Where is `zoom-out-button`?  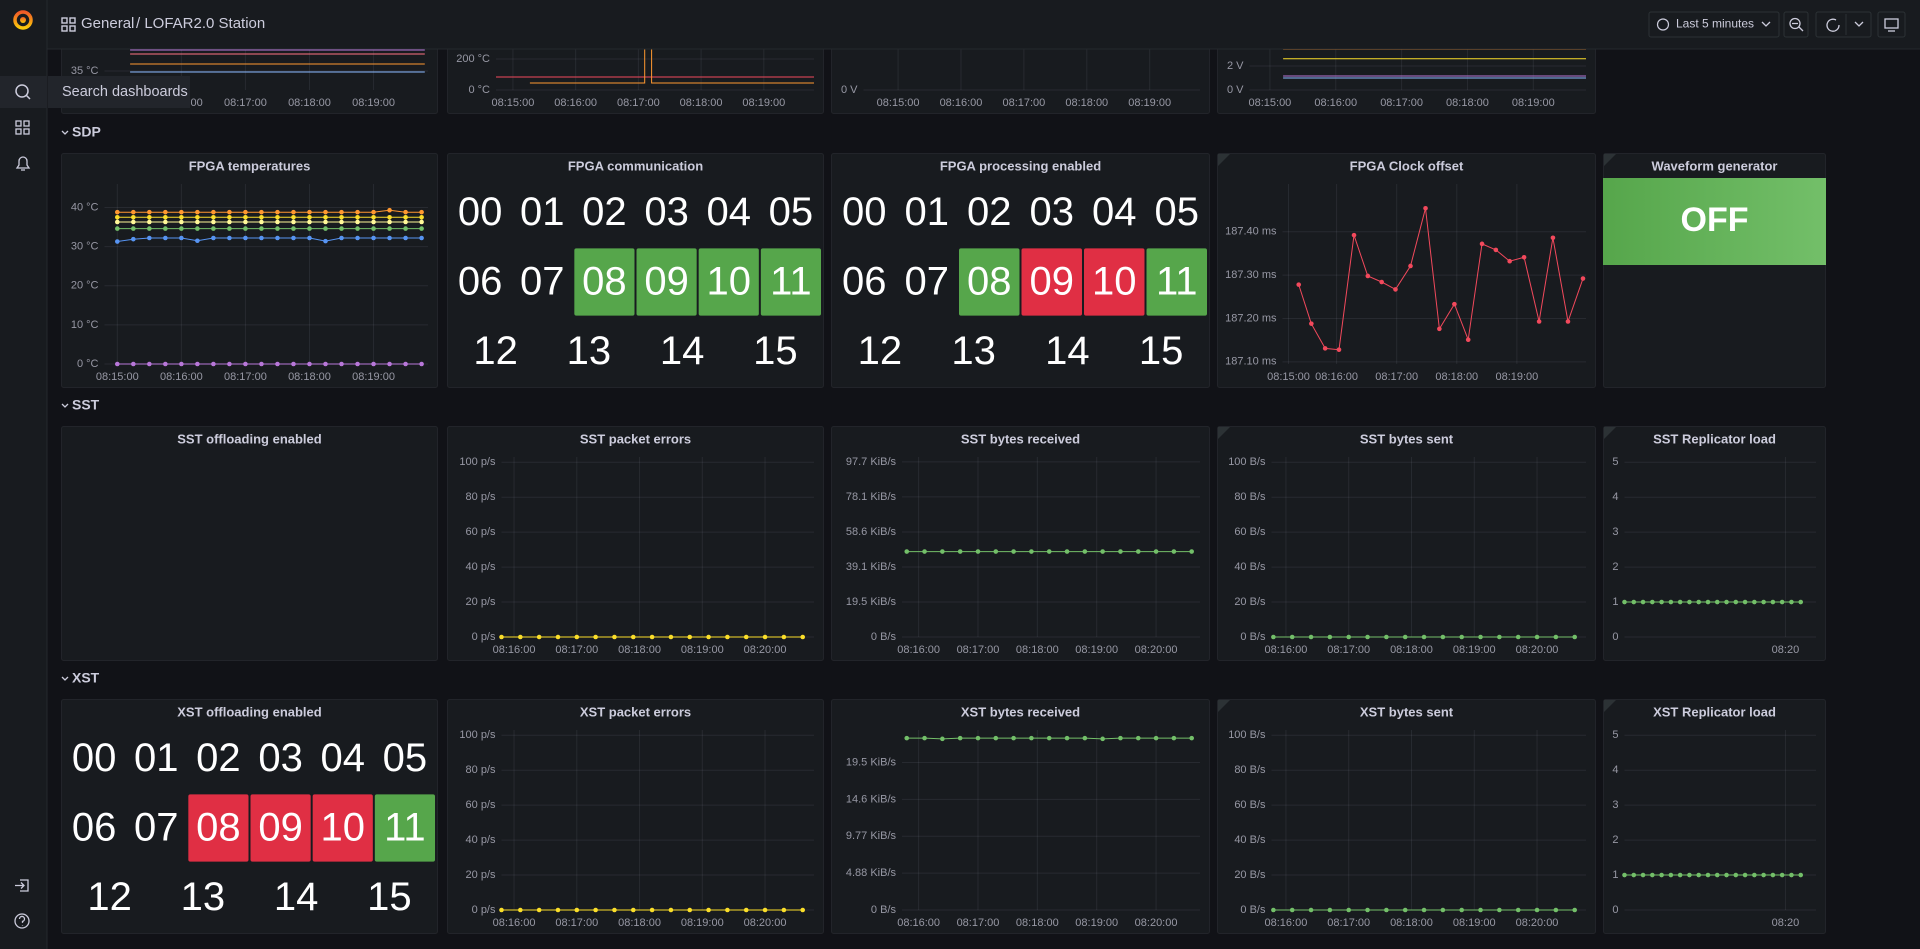
zoom-out-button is located at coordinates (1796, 24).